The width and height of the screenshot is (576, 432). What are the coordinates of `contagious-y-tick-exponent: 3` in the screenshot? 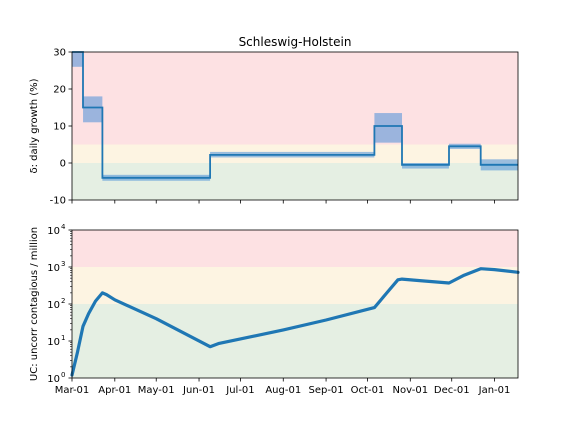 It's located at (63, 264).